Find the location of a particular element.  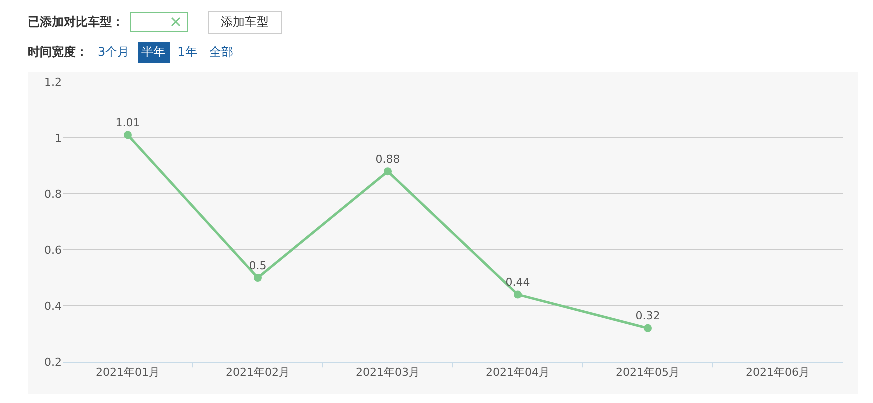

data-label: 0.5 is located at coordinates (258, 265).